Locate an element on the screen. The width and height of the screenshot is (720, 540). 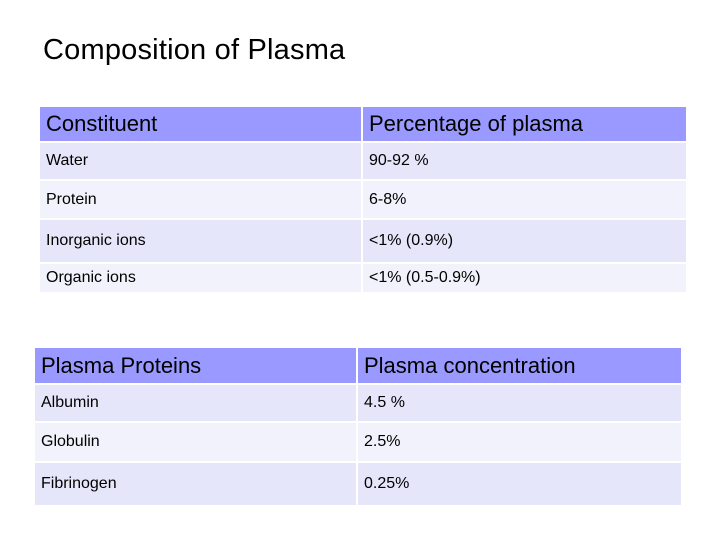
table-row: Globulin 2.5% is located at coordinates (359, 443).